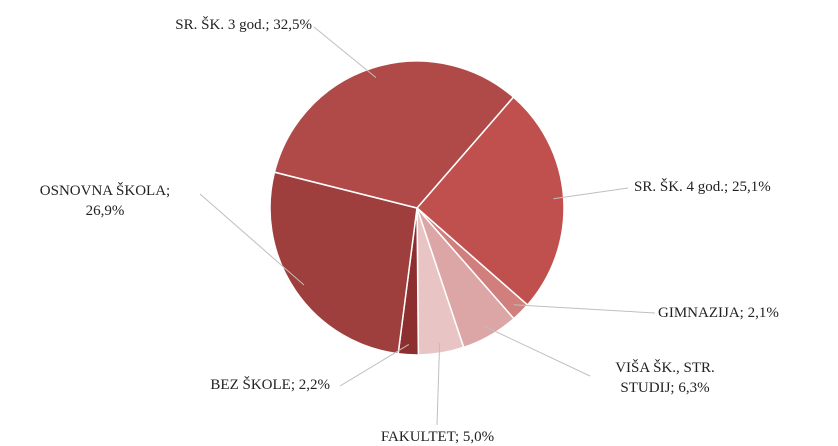  I want to click on label-category: SR. ŠK. 4 god., so click(679, 187).